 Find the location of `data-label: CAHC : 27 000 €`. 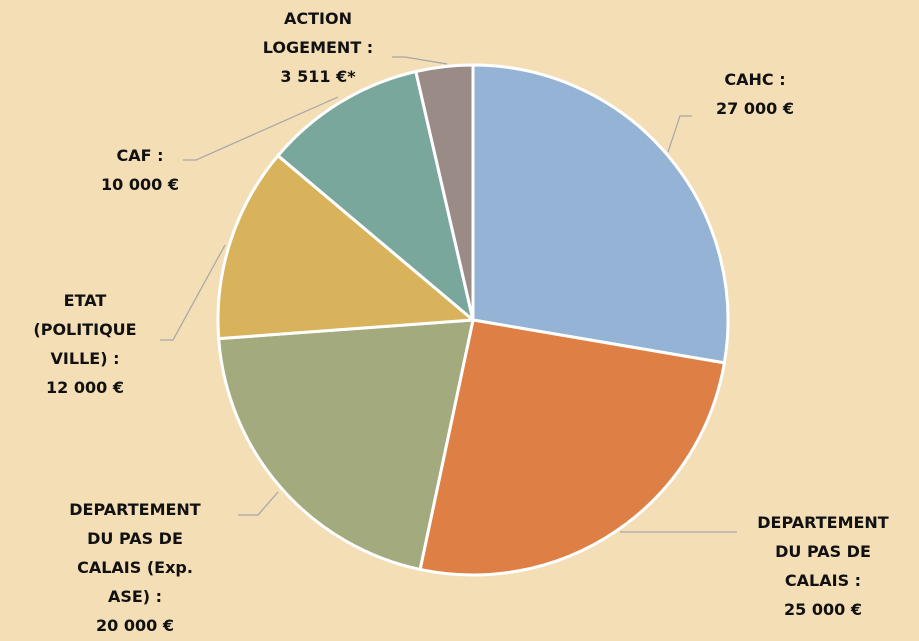

data-label: CAHC : 27 000 € is located at coordinates (755, 94).